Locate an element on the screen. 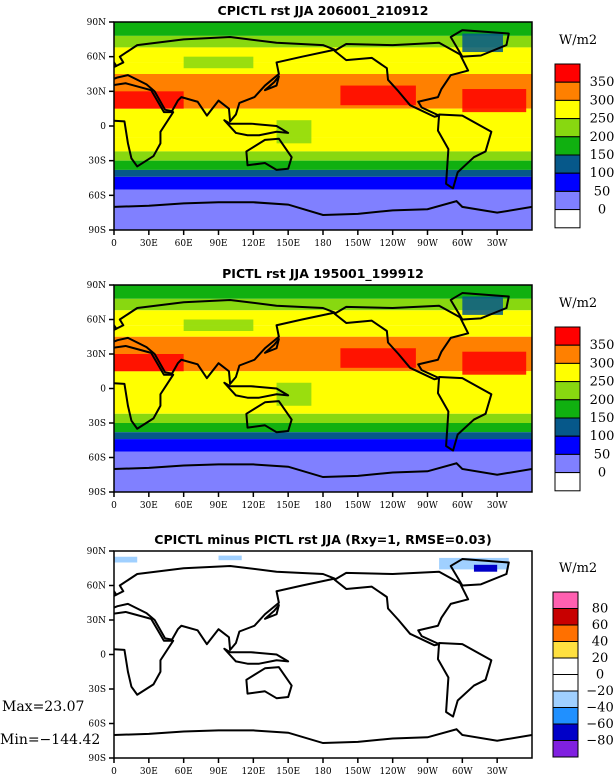  x-tick-label: 90W is located at coordinates (427, 506).